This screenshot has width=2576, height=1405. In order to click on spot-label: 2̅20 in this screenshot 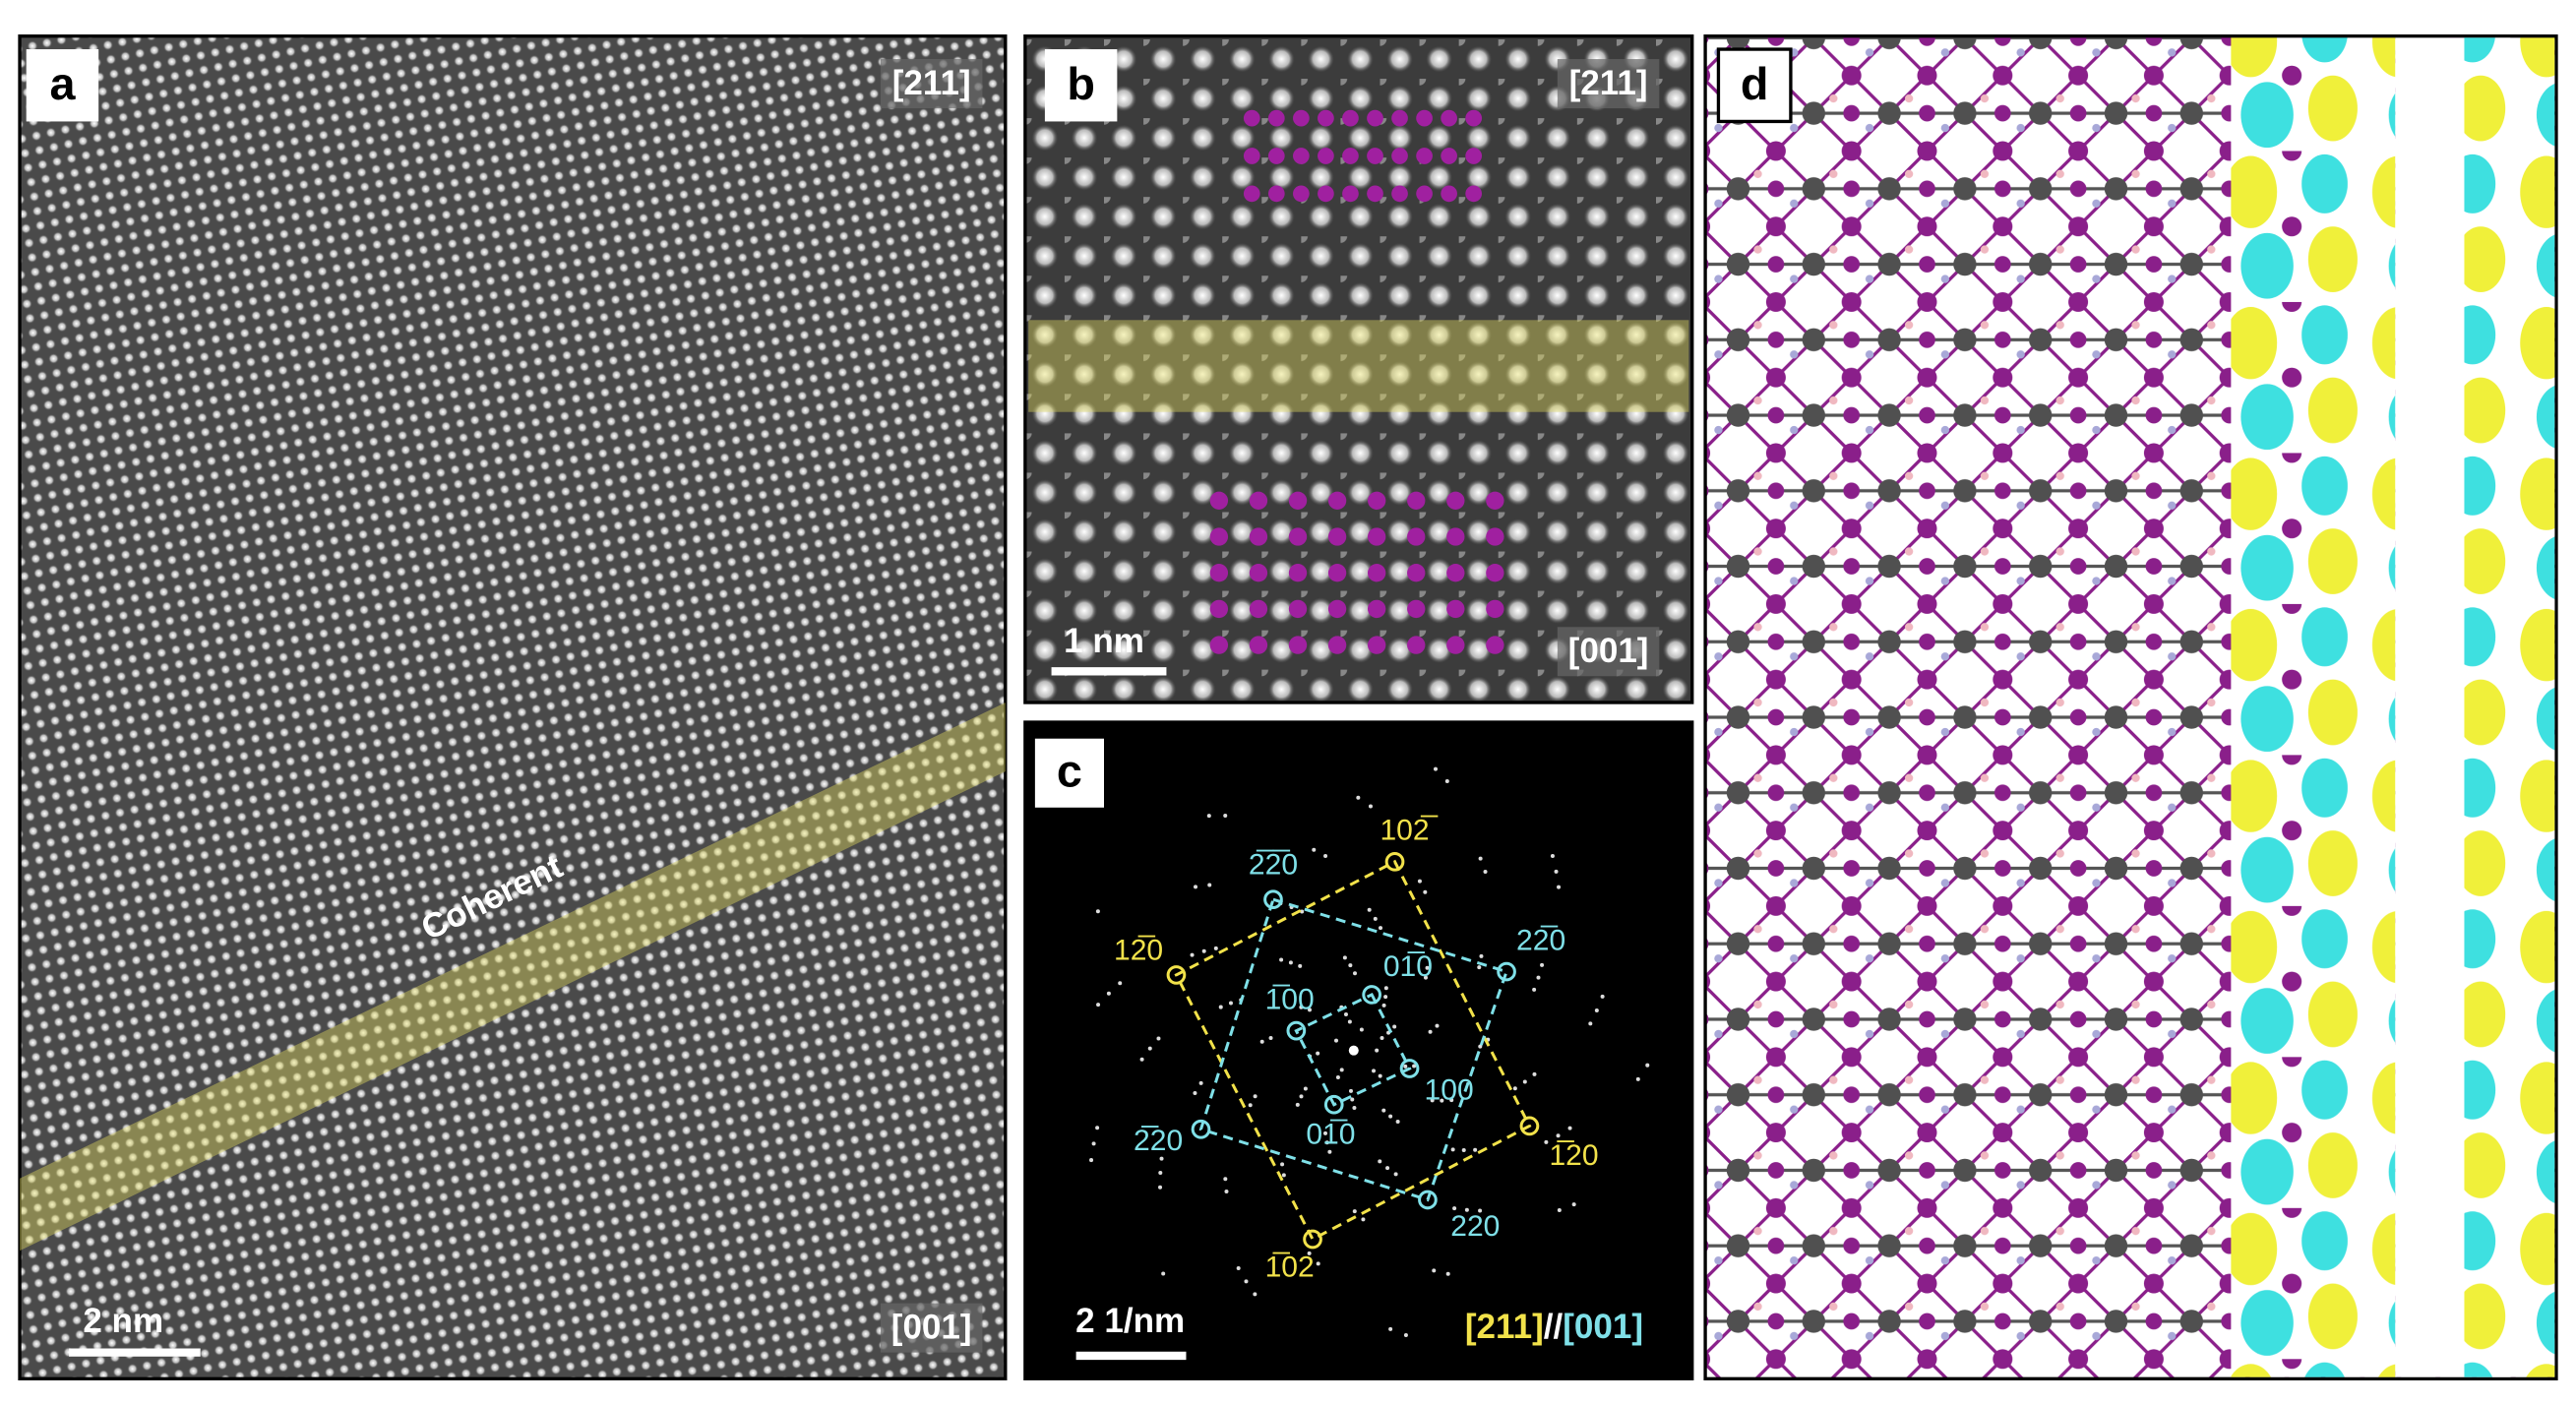, I will do `click(1158, 1141)`.